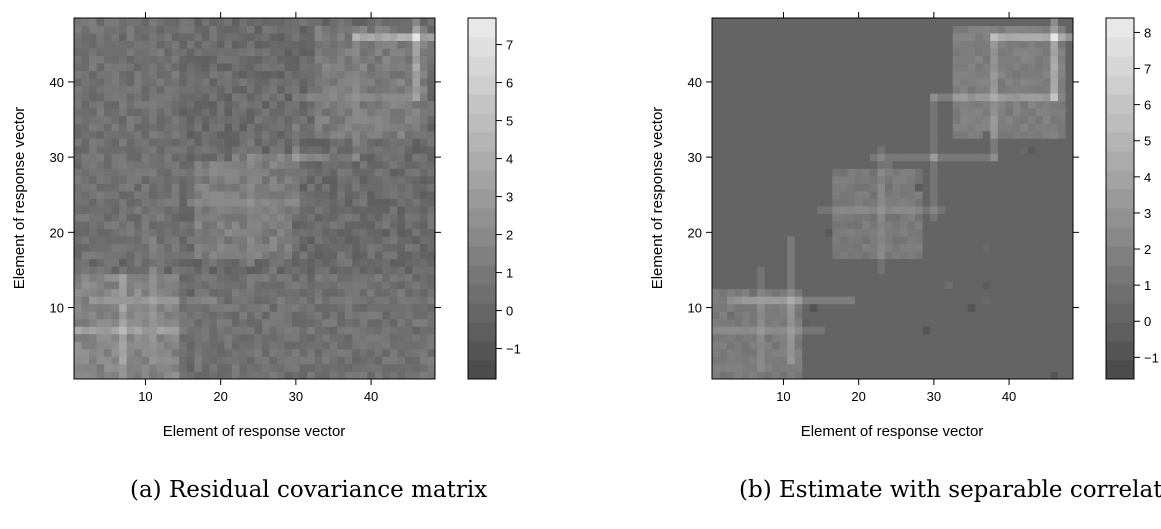 The height and width of the screenshot is (529, 1161). What do you see at coordinates (482, 351) in the screenshot?
I see `colorbar-swatch` at bounding box center [482, 351].